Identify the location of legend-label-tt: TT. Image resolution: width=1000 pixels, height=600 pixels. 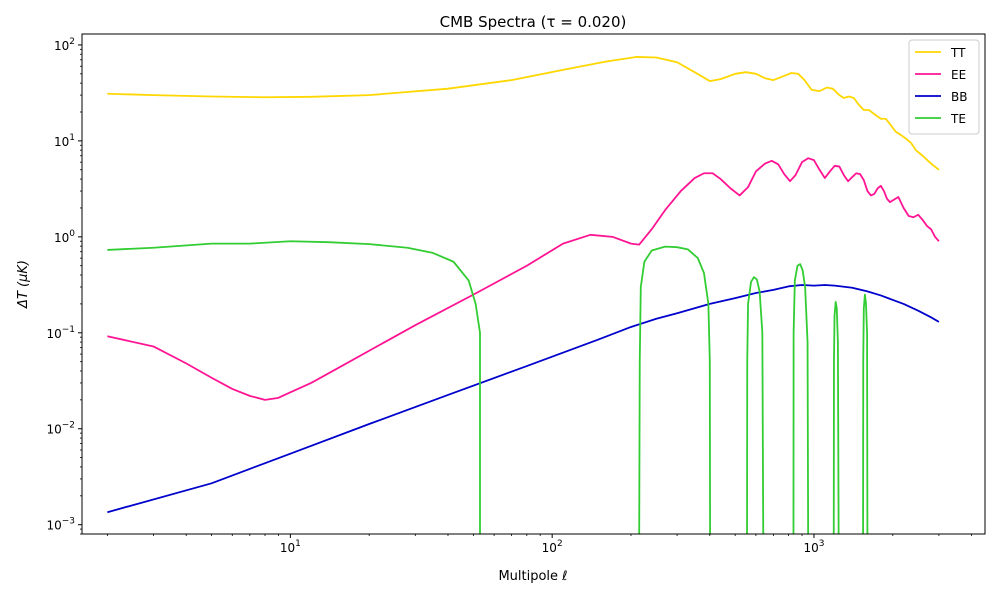
(958, 53).